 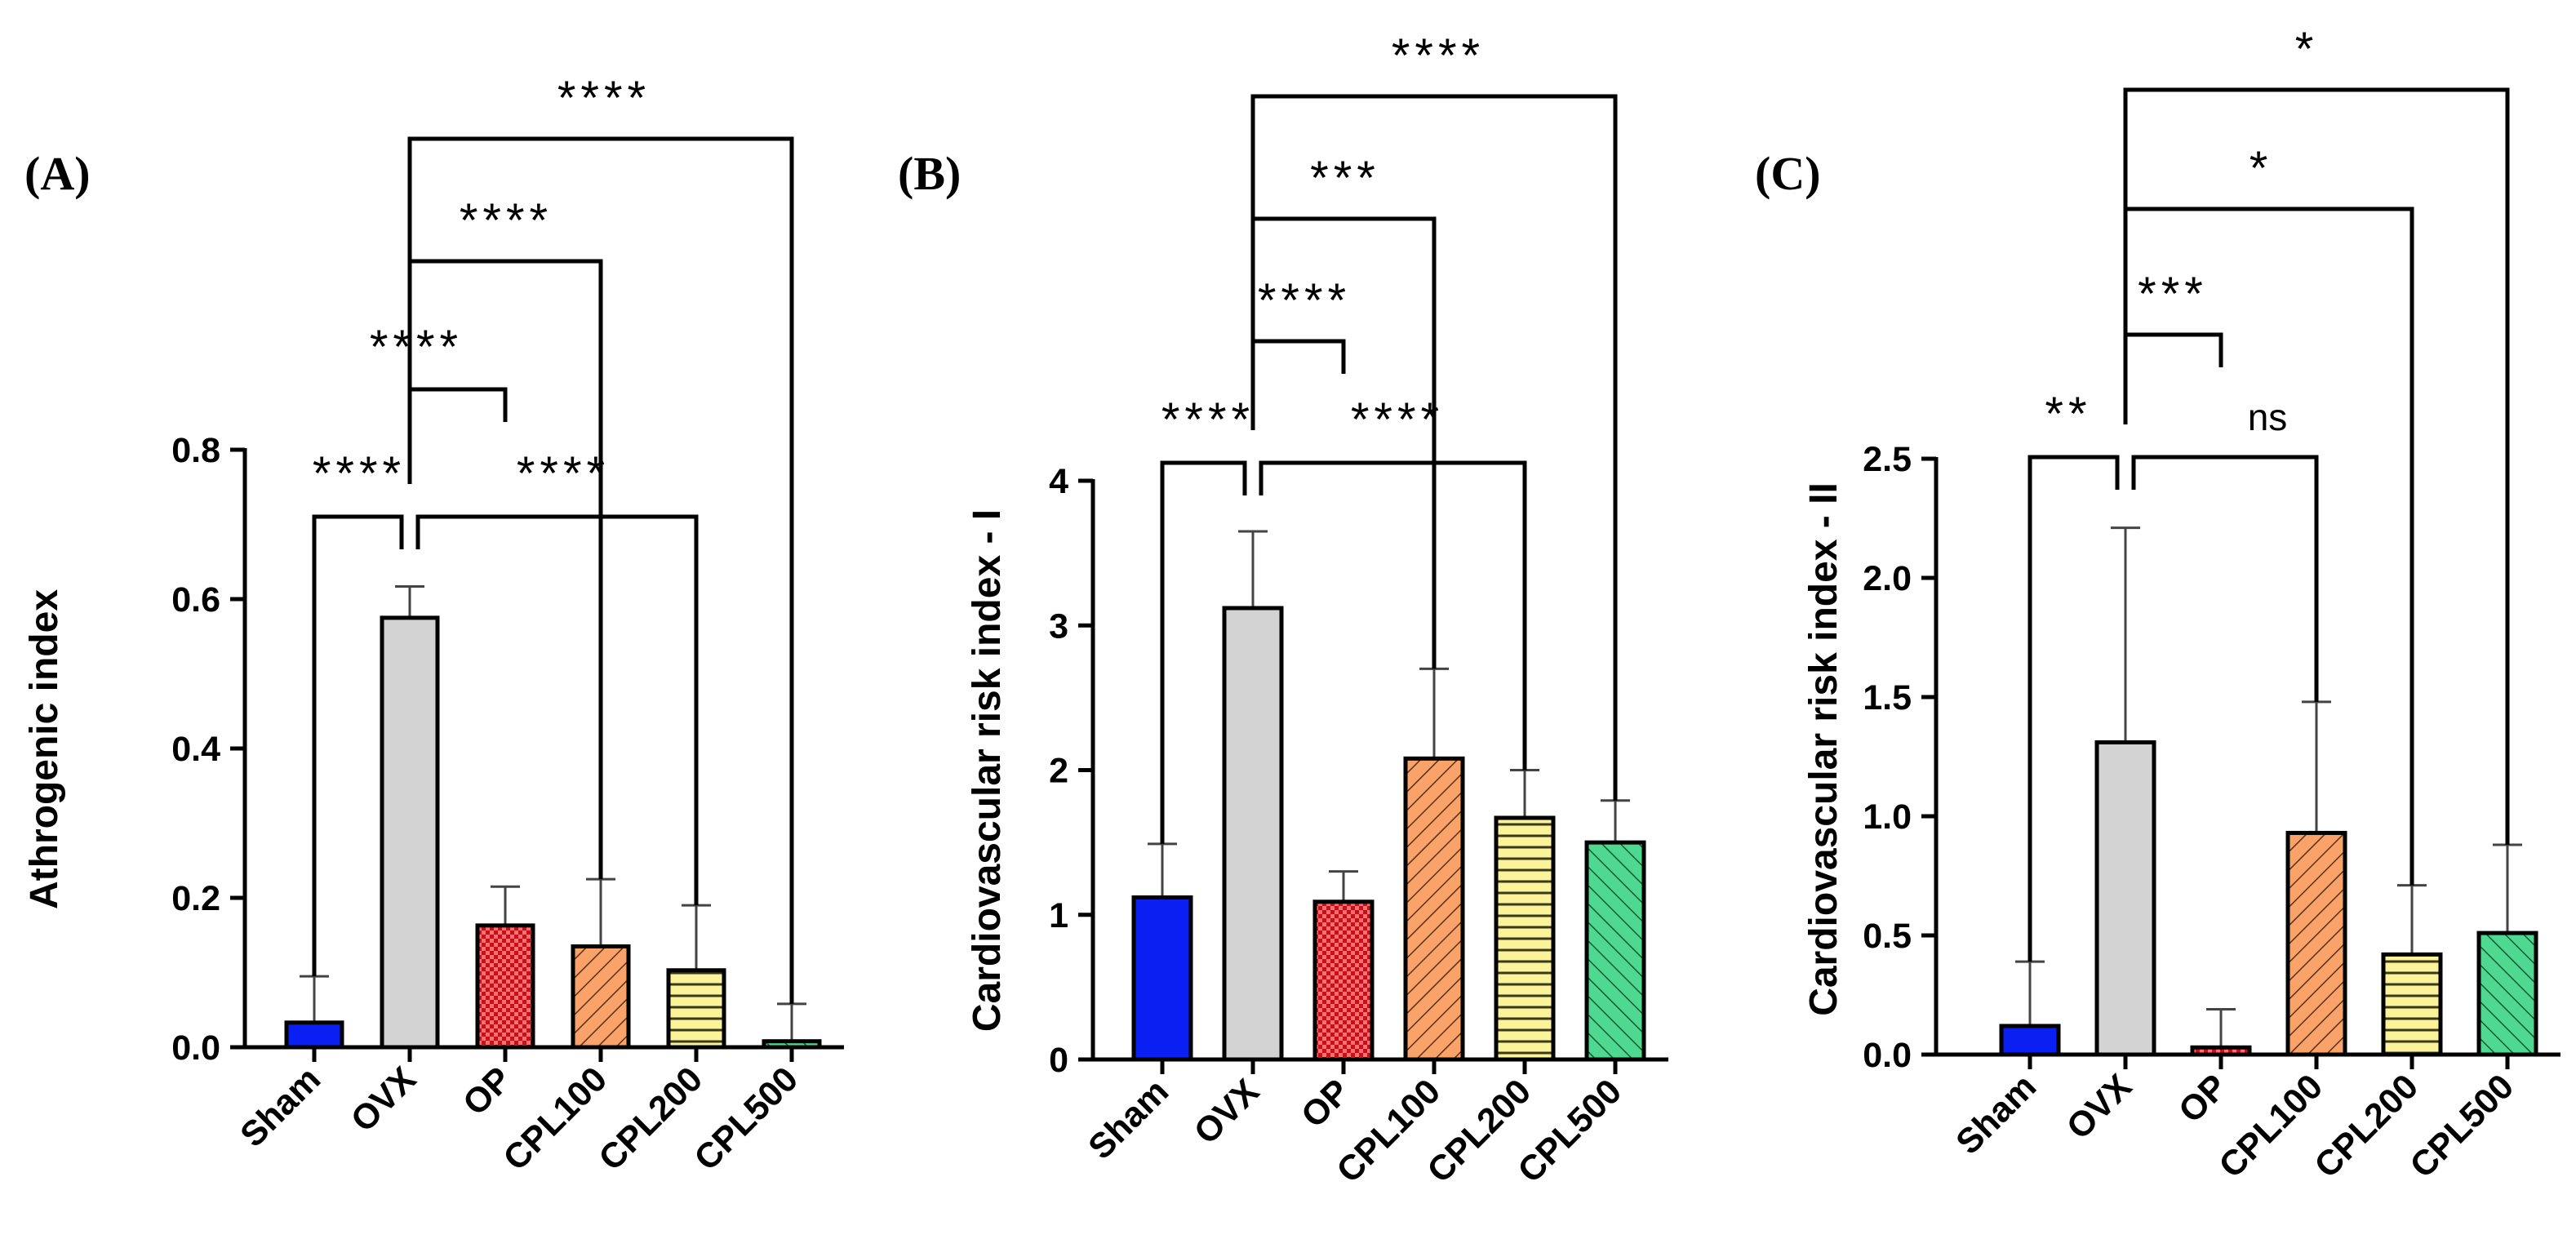 I want to click on panel-label: (B), so click(x=929, y=173).